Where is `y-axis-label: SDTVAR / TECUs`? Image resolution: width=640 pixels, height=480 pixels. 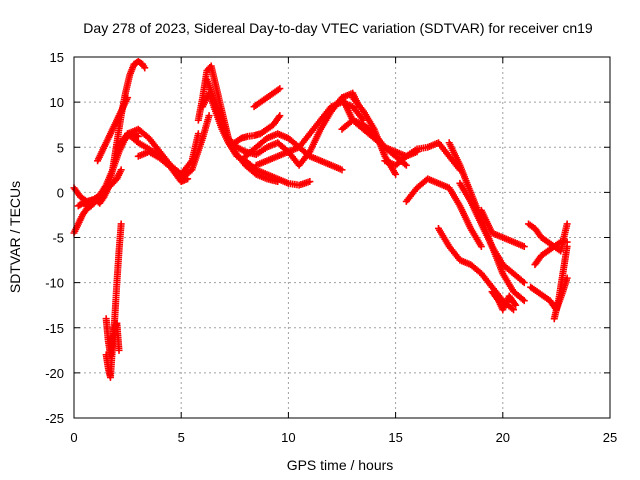
y-axis-label: SDTVAR / TECUs is located at coordinates (15, 237).